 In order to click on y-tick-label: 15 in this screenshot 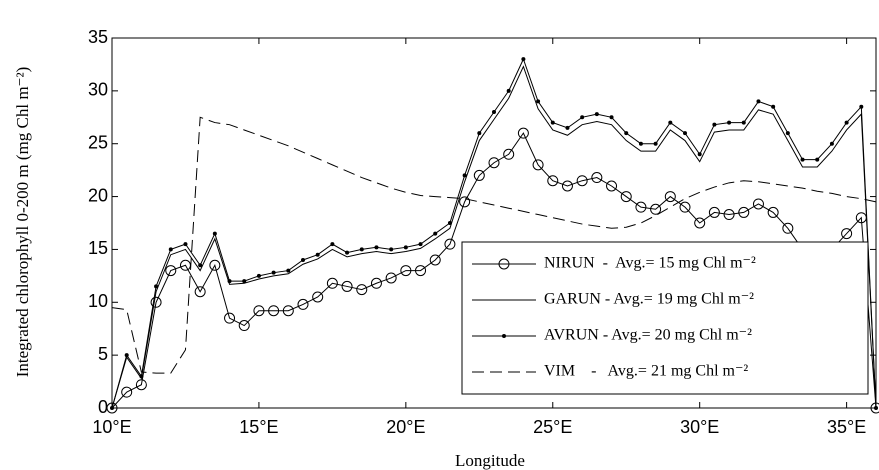, I will do `click(98, 248)`.